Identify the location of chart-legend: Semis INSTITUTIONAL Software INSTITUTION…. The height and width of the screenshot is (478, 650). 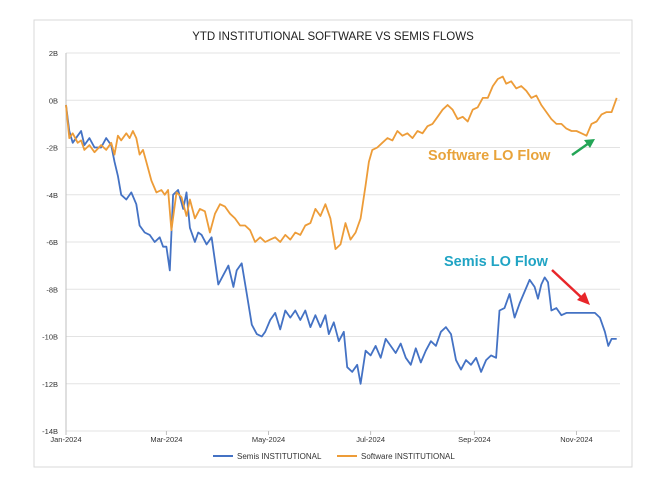
(334, 456).